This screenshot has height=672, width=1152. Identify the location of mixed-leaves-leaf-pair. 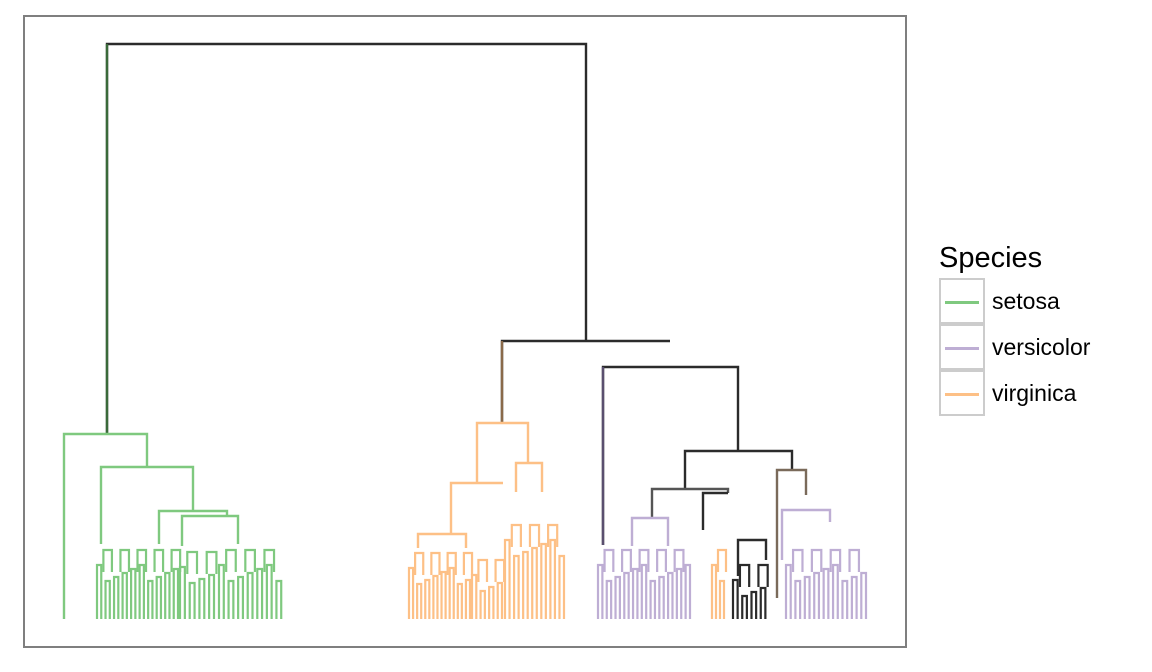
(754, 604).